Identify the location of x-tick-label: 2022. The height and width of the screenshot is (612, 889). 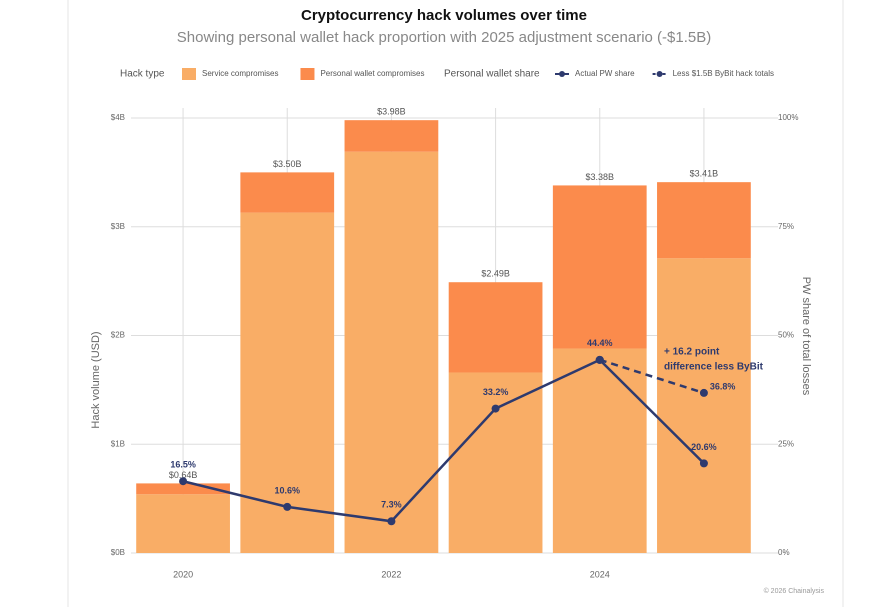
(391, 574).